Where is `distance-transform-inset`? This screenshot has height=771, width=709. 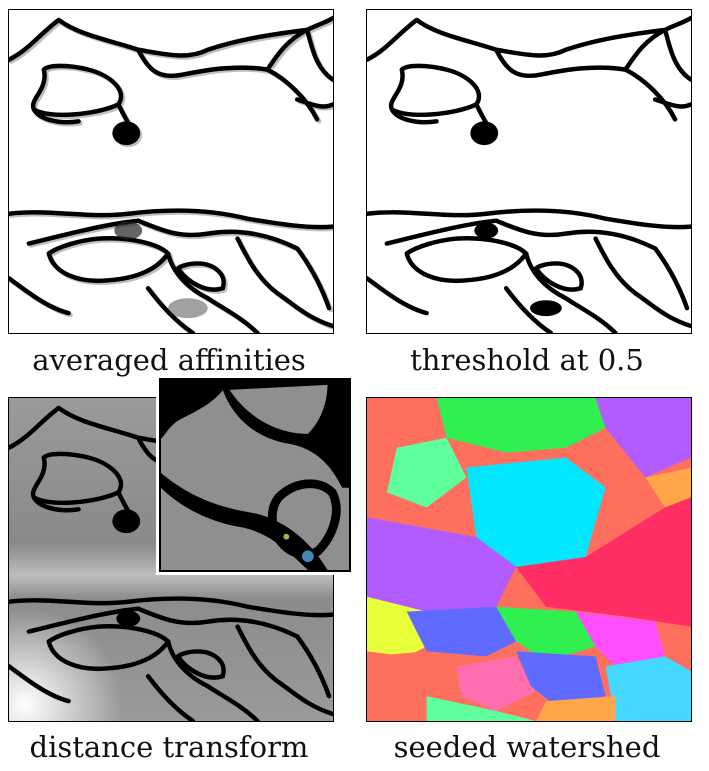 distance-transform-inset is located at coordinates (255, 475).